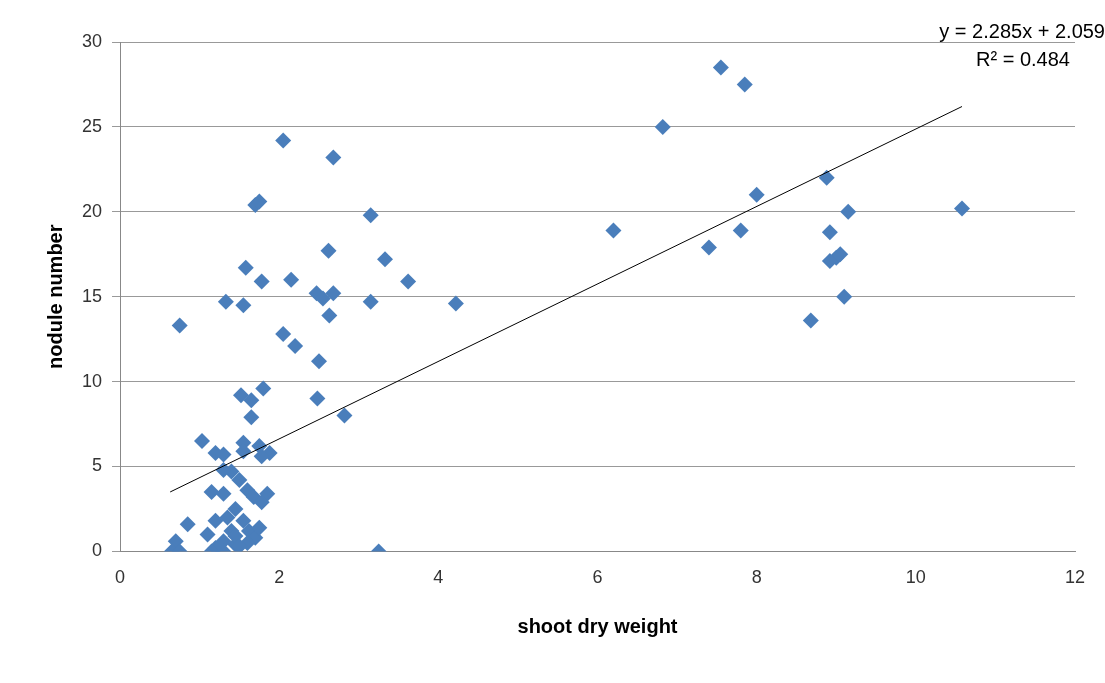 The height and width of the screenshot is (683, 1105). Describe the element at coordinates (97, 550) in the screenshot. I see `y-tick-label: 0` at that location.